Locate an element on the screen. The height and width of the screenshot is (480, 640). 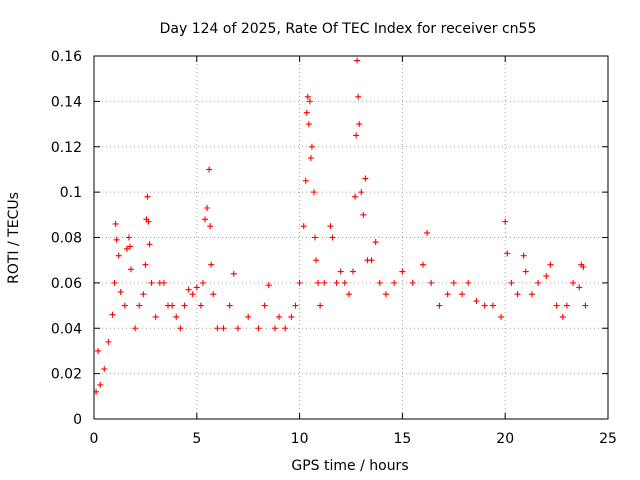
x-tick-label: 0 is located at coordinates (94, 439).